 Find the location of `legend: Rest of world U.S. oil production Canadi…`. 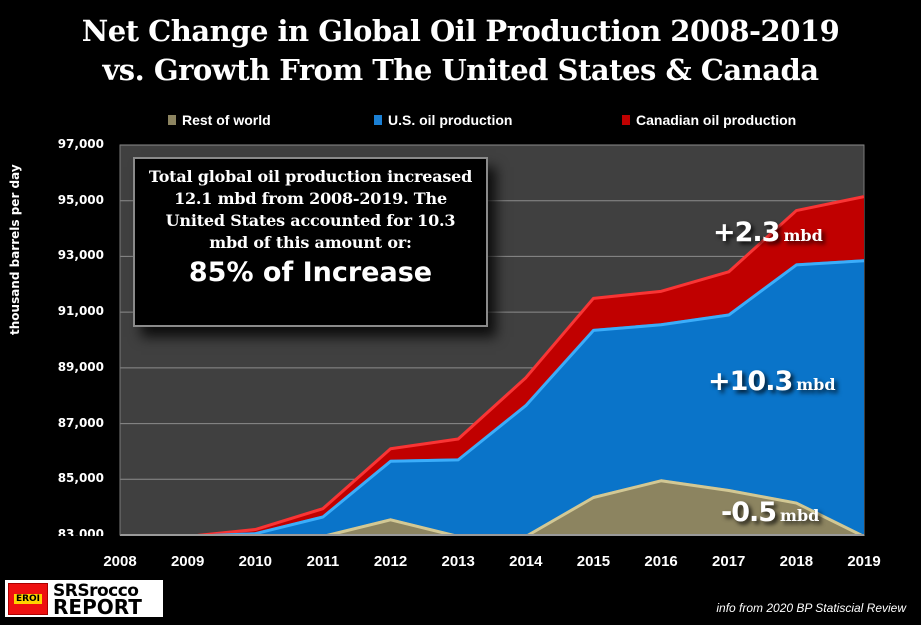

legend: Rest of world U.S. oil production Canadi… is located at coordinates (460, 122).